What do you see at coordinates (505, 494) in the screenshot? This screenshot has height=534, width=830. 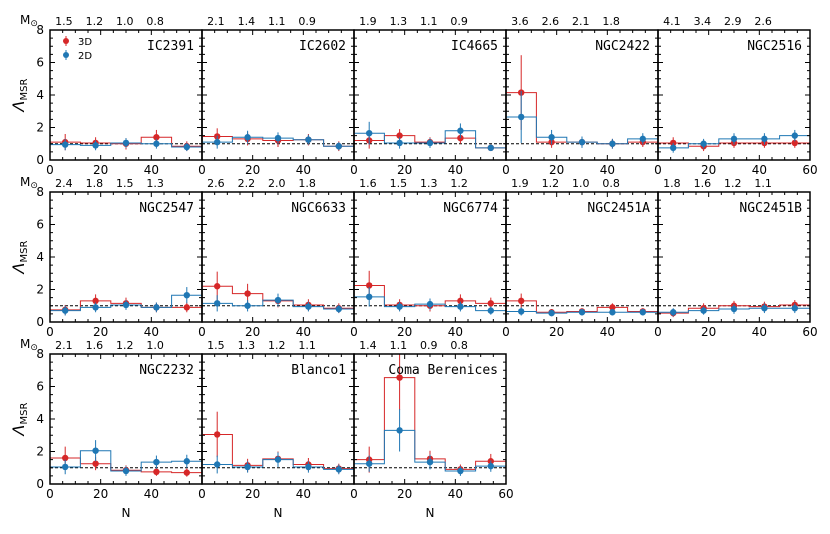 I see `x-tick-label: 60` at bounding box center [505, 494].